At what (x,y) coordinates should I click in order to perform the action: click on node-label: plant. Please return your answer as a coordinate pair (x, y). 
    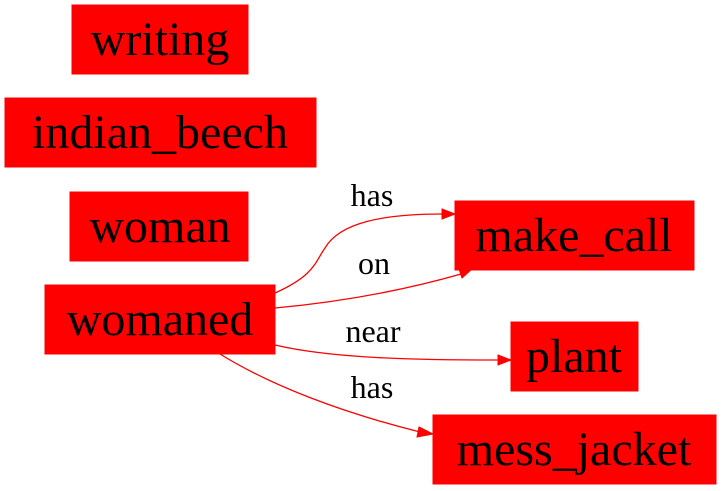
    Looking at the image, I should click on (574, 356).